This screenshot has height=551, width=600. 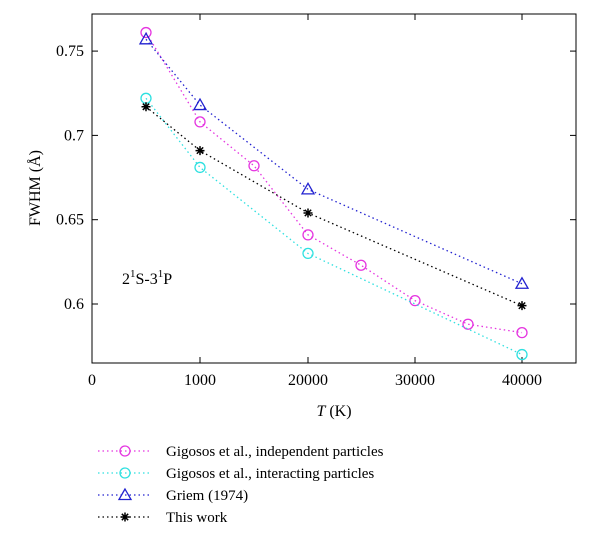 What do you see at coordinates (70, 220) in the screenshot?
I see `y-tick-label-1: 0.65` at bounding box center [70, 220].